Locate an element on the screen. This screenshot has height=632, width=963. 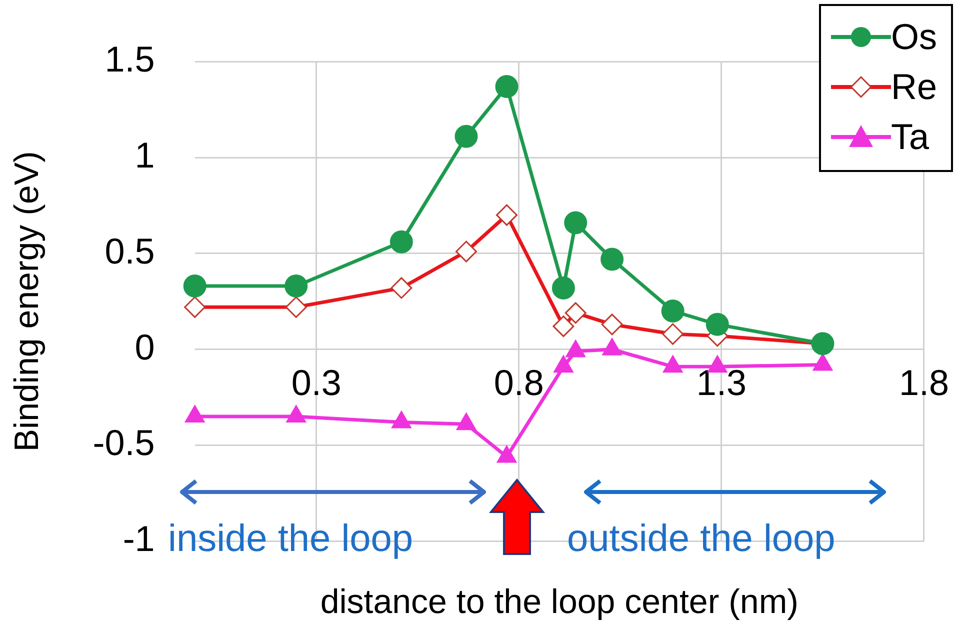
y-tick-label: 0 is located at coordinates (144, 347).